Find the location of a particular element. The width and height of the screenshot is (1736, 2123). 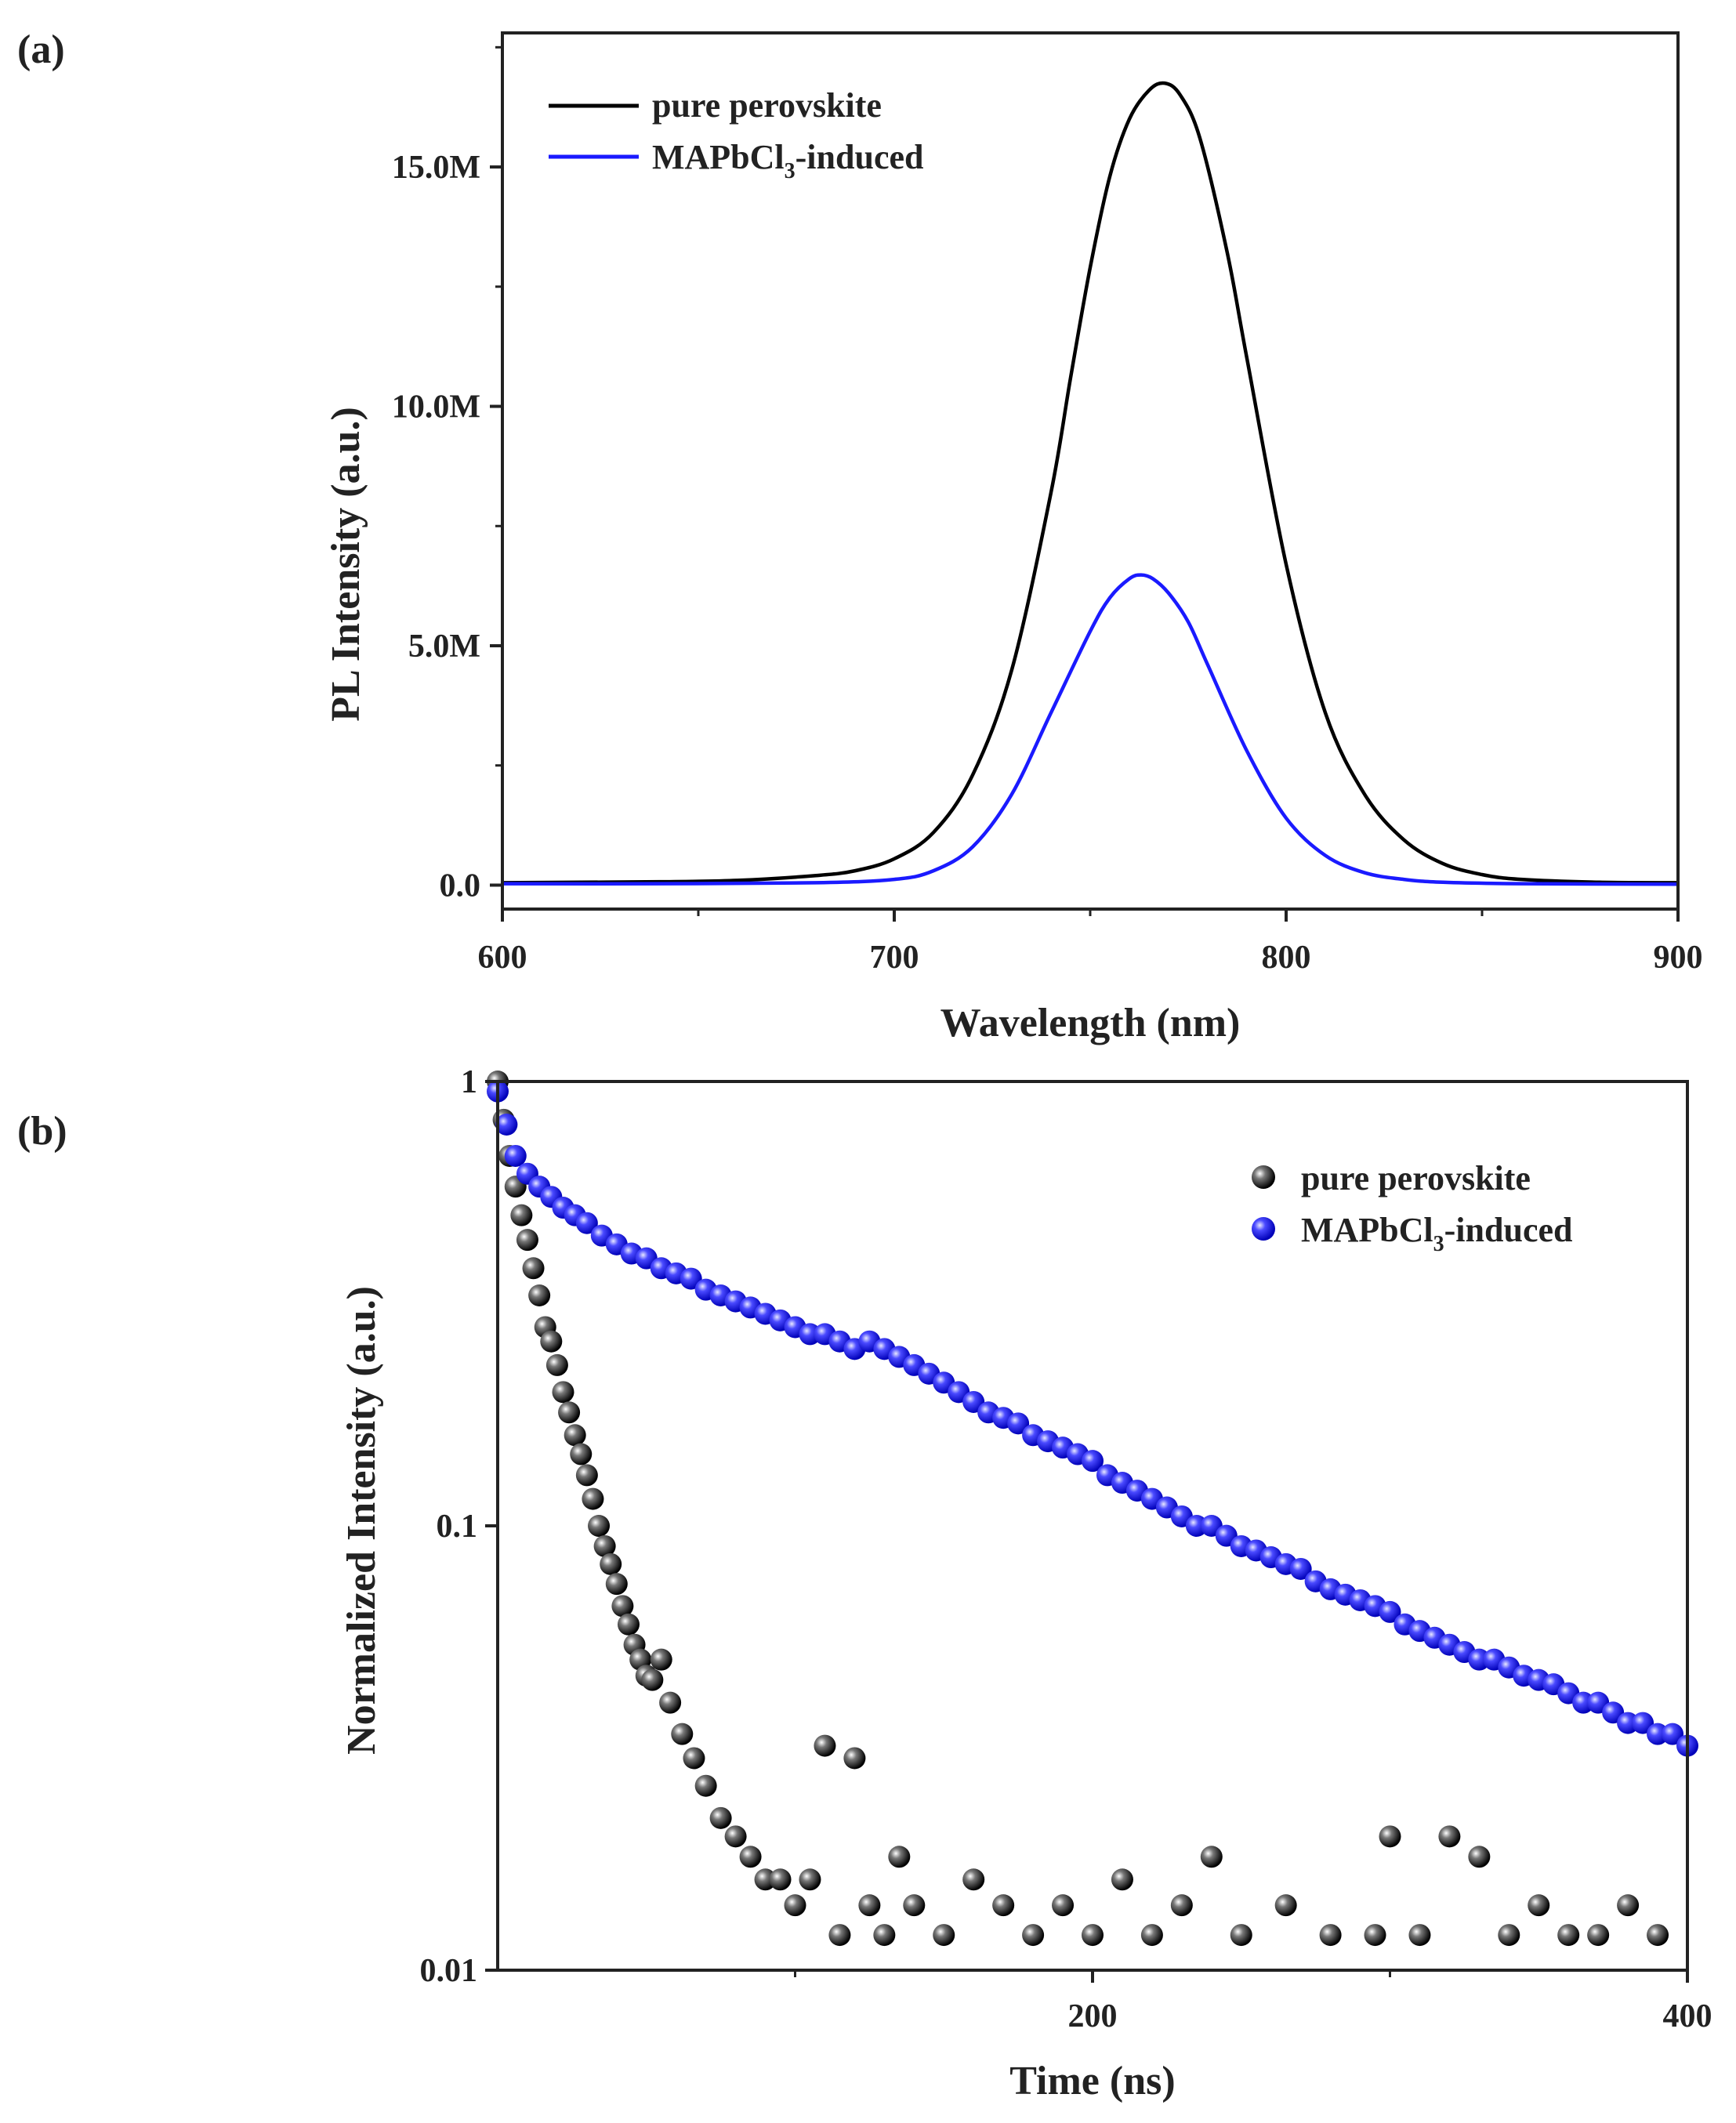

trpl-y-tick-label: 0.01 is located at coordinates (449, 1971).